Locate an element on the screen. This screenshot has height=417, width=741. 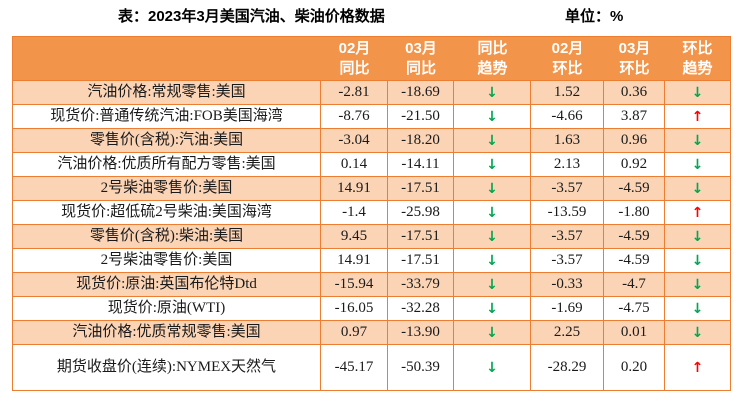
row-label-cell: 现货价:原油(WTI) is located at coordinates (167, 308).